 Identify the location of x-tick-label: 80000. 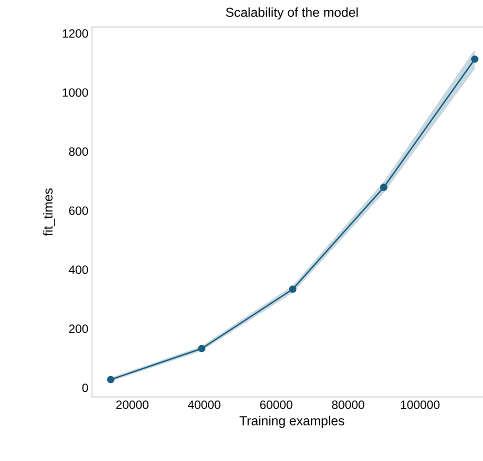
(348, 404).